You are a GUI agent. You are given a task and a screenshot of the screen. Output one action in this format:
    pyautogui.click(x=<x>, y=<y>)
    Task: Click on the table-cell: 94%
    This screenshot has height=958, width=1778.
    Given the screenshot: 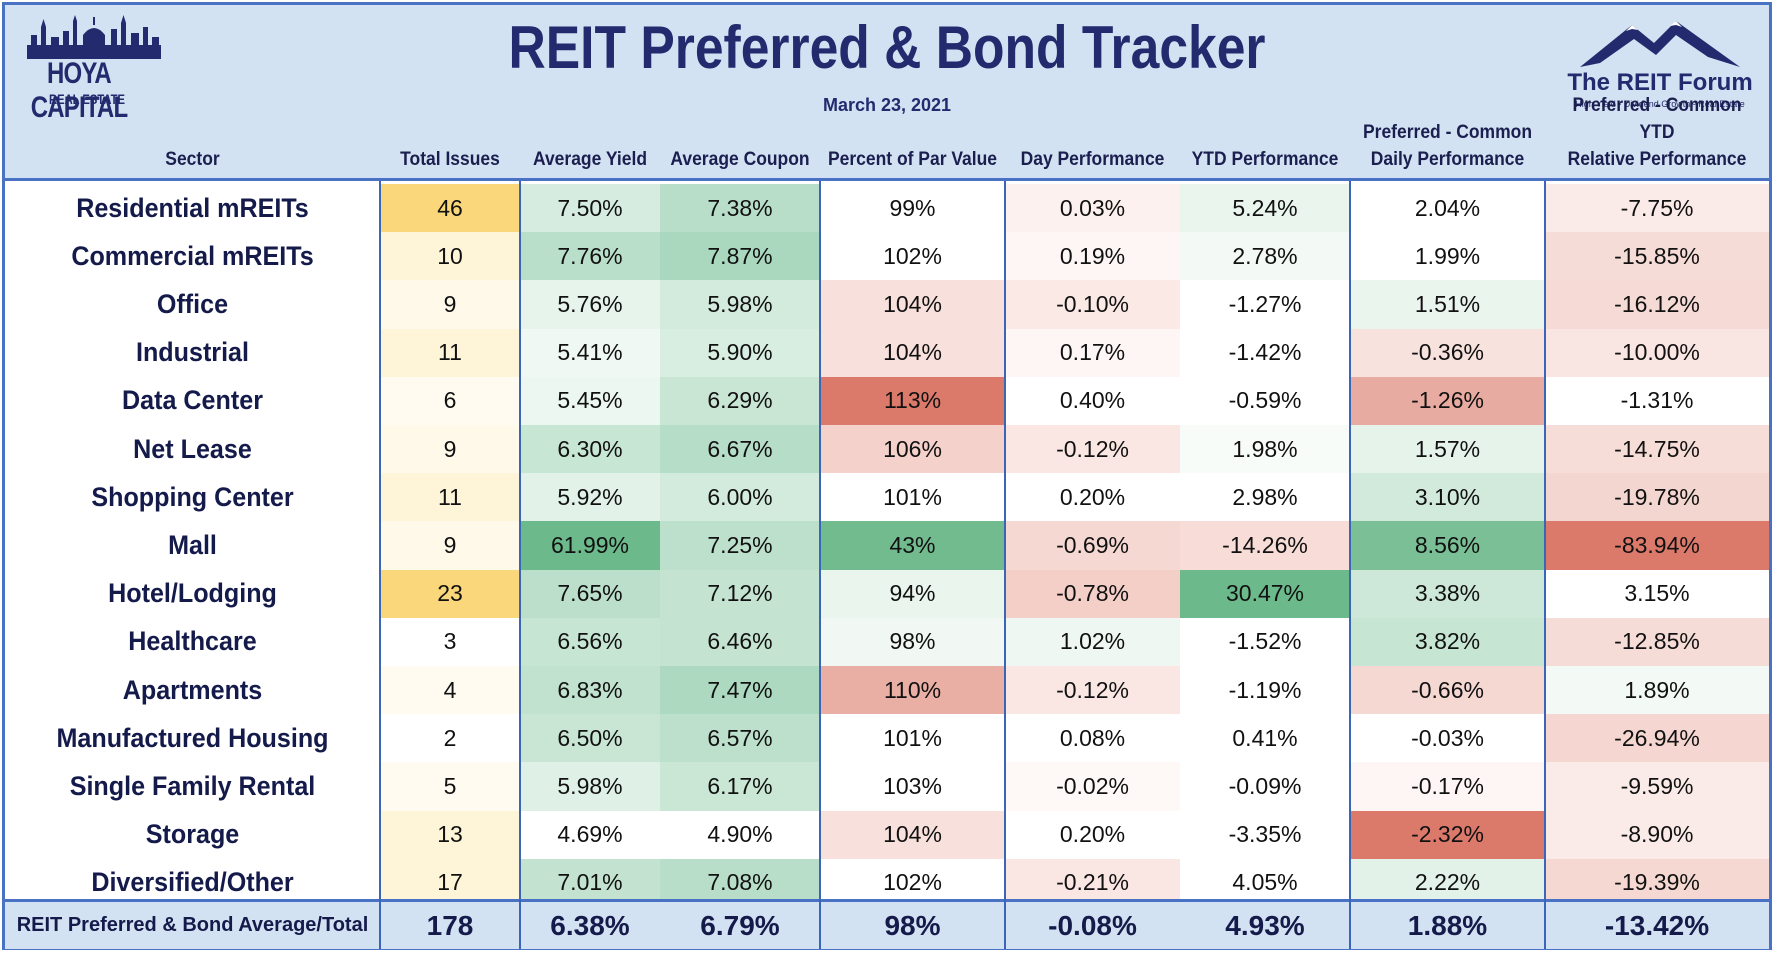 What is the action you would take?
    pyautogui.click(x=912, y=593)
    